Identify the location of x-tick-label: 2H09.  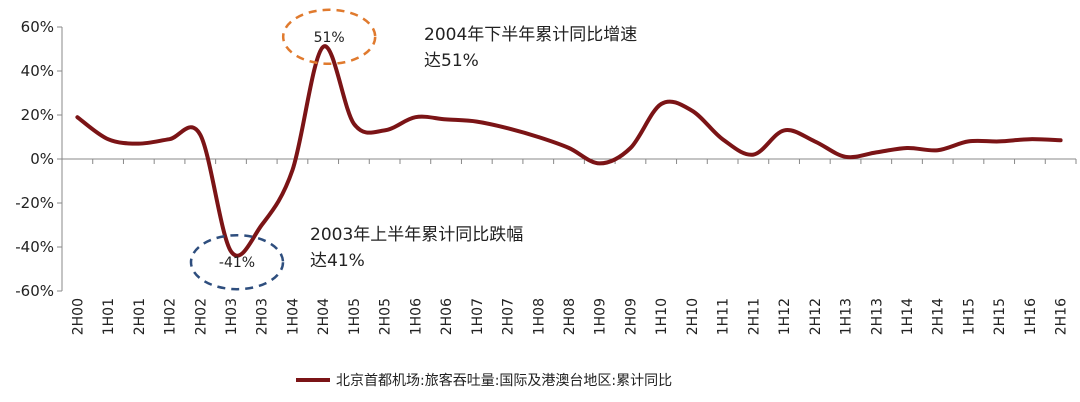
(631, 316).